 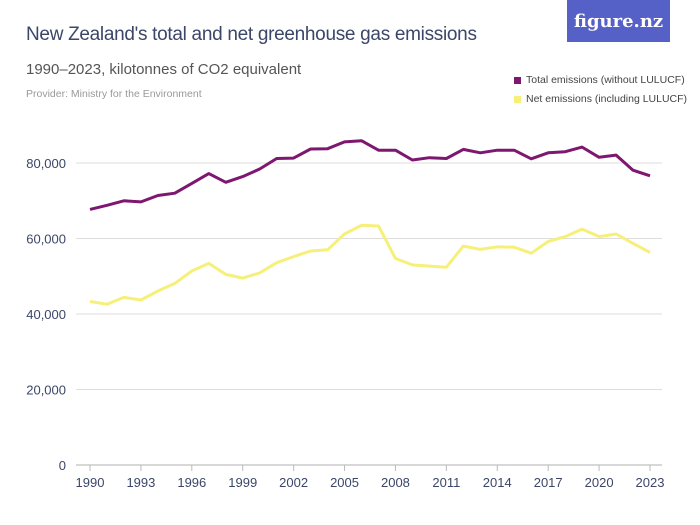 What do you see at coordinates (46, 239) in the screenshot?
I see `y-tick-label: 60,000` at bounding box center [46, 239].